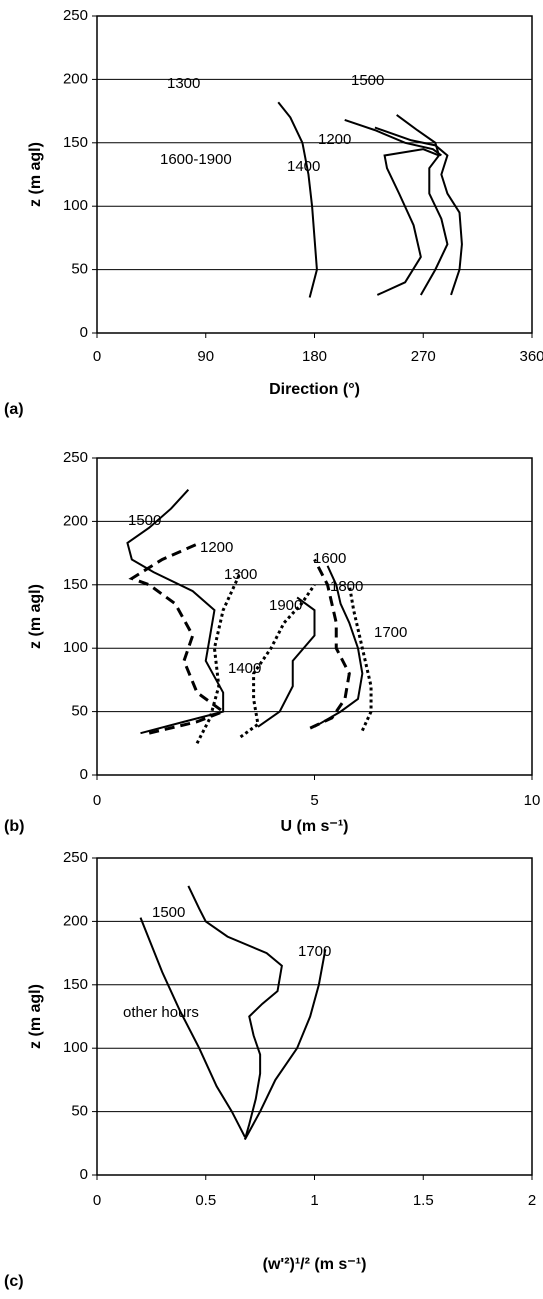  I want to click on x-axis-label: U (m s⁻¹), so click(315, 826).